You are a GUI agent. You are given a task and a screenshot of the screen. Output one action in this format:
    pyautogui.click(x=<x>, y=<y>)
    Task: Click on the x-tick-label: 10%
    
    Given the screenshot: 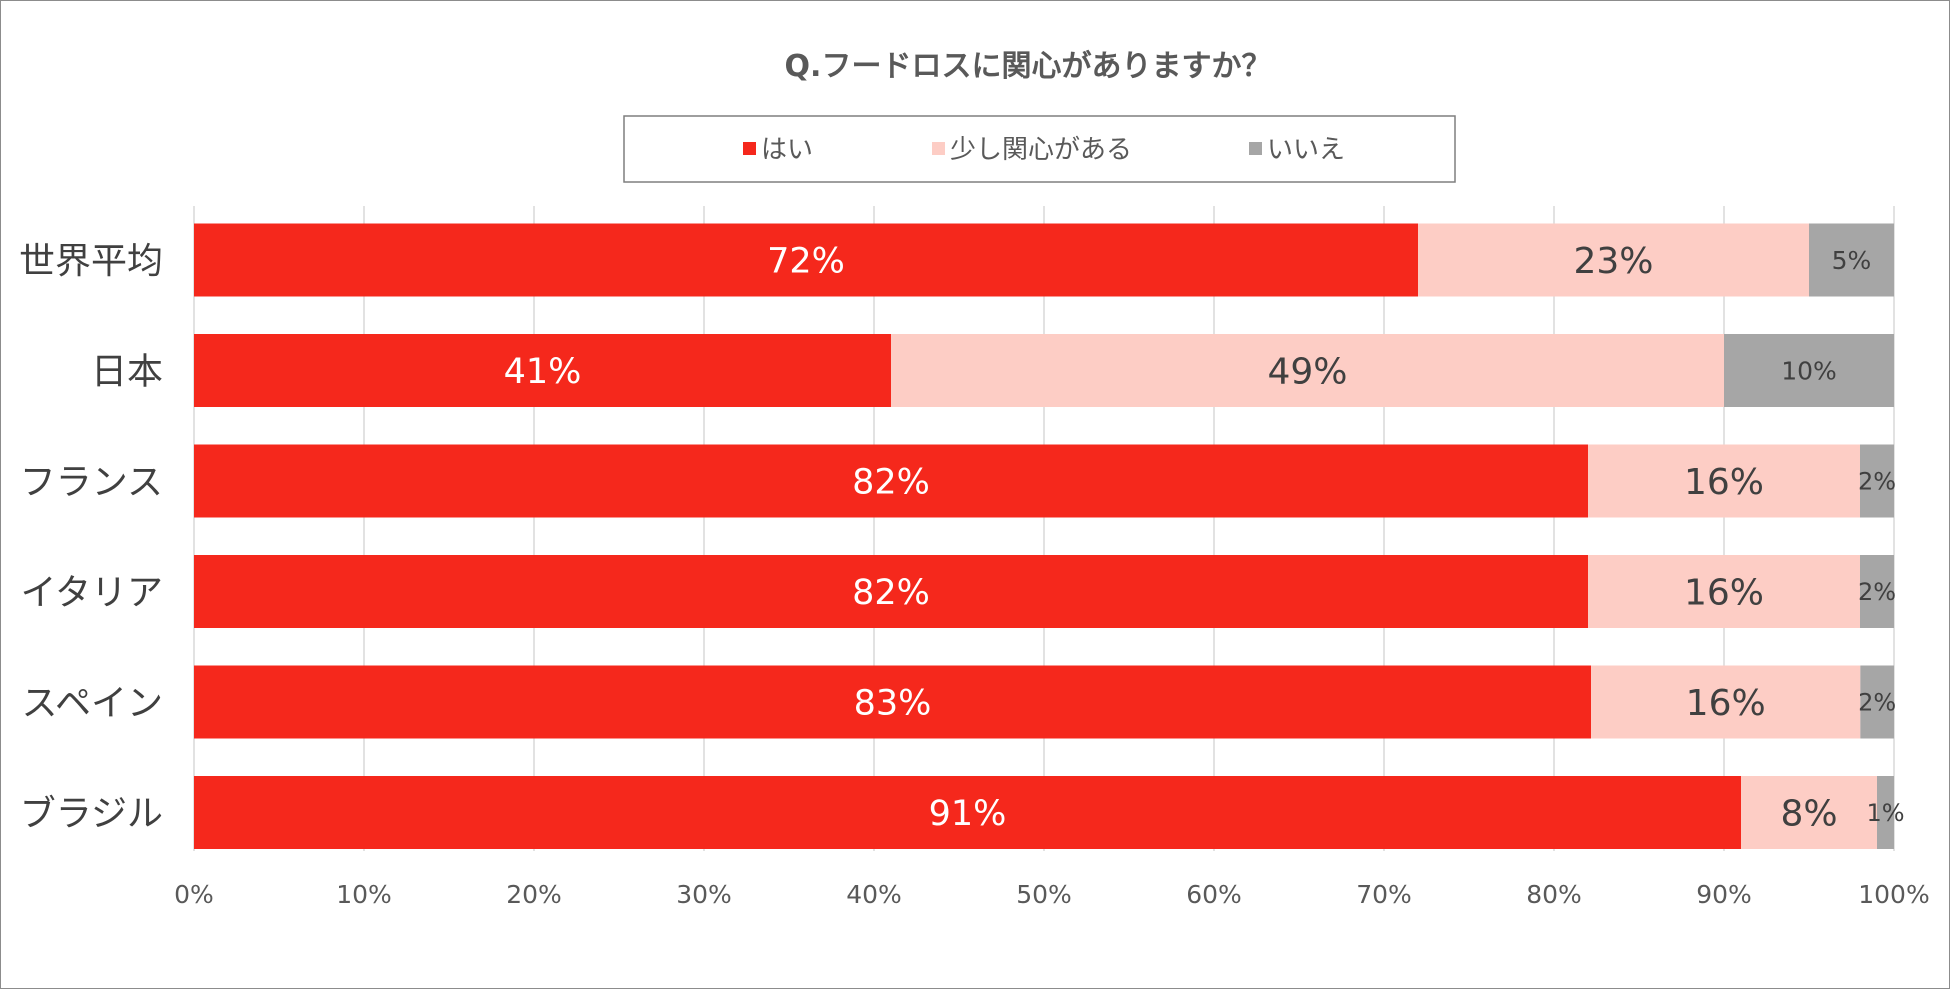 What is the action you would take?
    pyautogui.click(x=364, y=894)
    